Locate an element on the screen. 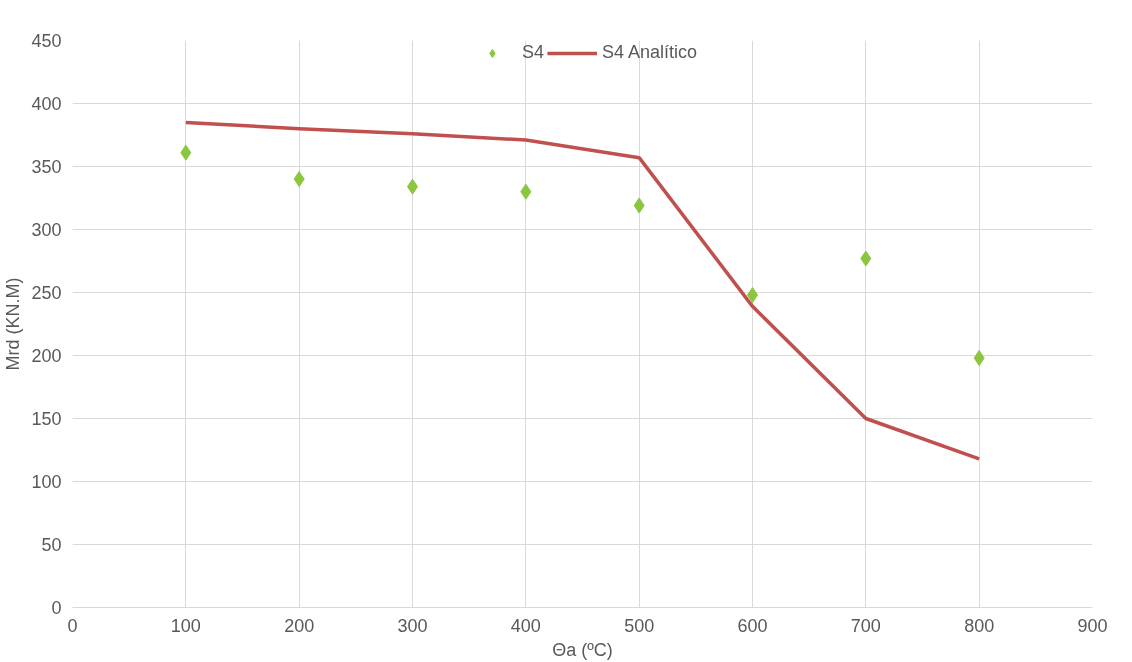 The image size is (1132, 662). x-tick-label: 300 is located at coordinates (412, 625).